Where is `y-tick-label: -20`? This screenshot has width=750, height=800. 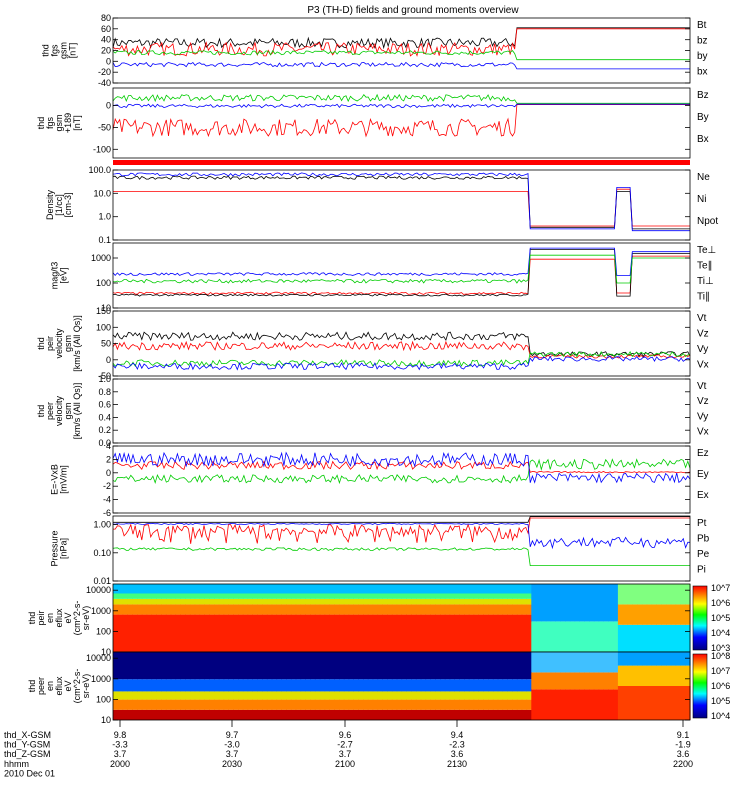
y-tick-label: -20 is located at coordinates (104, 72).